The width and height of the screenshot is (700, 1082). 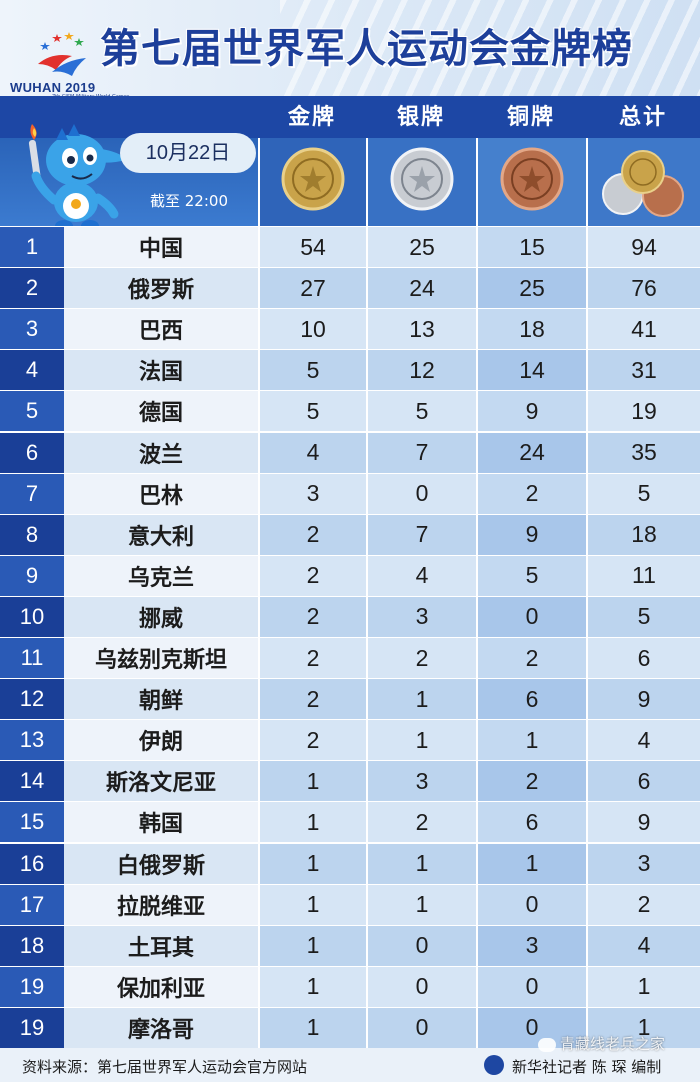 I want to click on total-count-cell: 35, so click(x=643, y=452).